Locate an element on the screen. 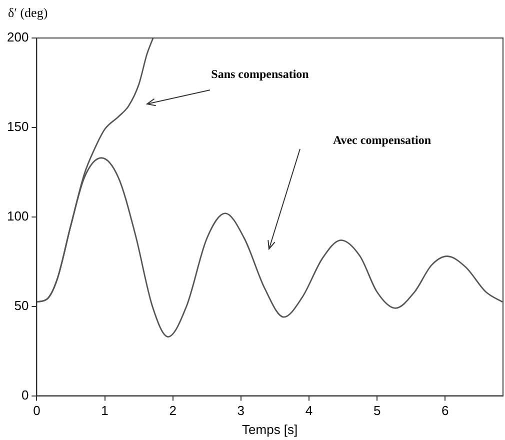 The image size is (505, 440). y-tick-label: 150 is located at coordinates (17, 126).